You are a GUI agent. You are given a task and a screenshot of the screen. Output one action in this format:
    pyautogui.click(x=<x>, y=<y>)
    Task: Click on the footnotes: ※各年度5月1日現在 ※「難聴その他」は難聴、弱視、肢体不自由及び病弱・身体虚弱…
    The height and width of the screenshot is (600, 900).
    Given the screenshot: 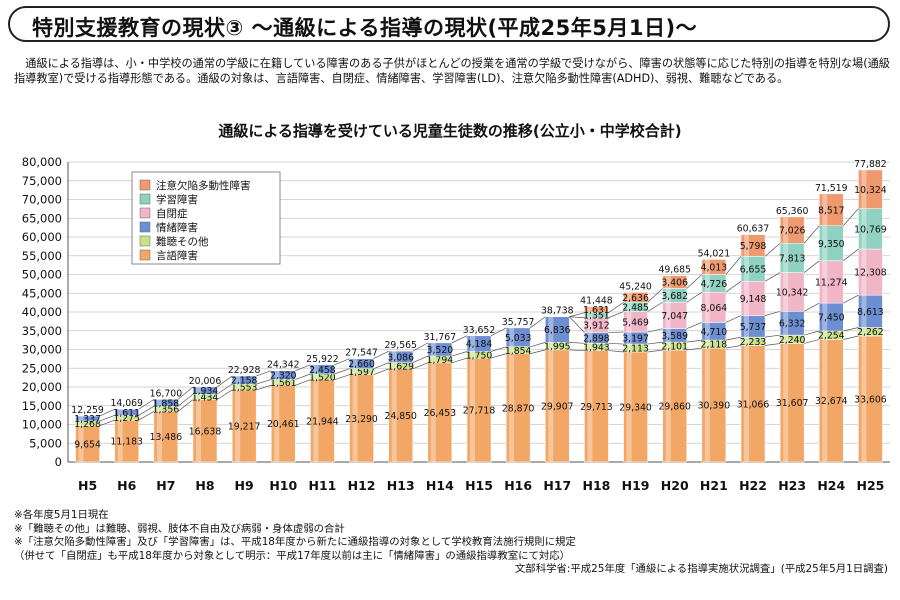 What is the action you would take?
    pyautogui.click(x=295, y=536)
    